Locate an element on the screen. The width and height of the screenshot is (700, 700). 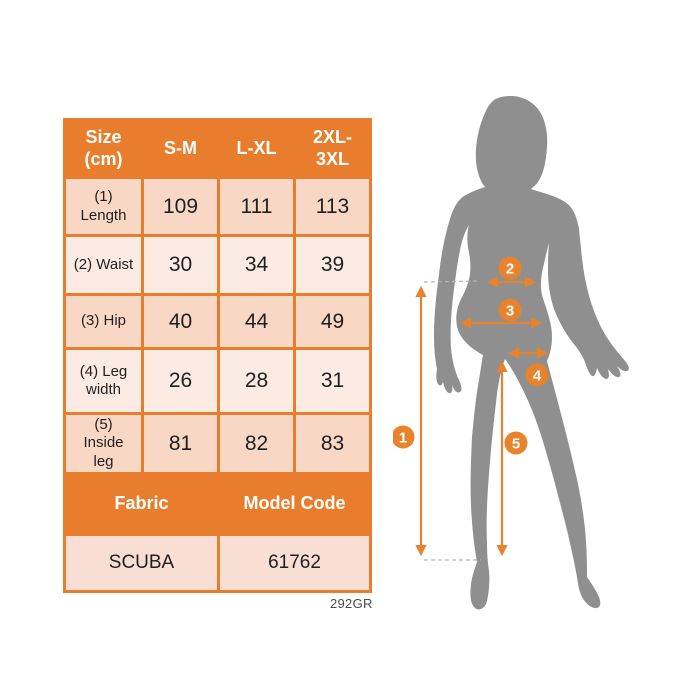
row-label-inside-leg: (5) Inside leg is located at coordinates (103, 443).